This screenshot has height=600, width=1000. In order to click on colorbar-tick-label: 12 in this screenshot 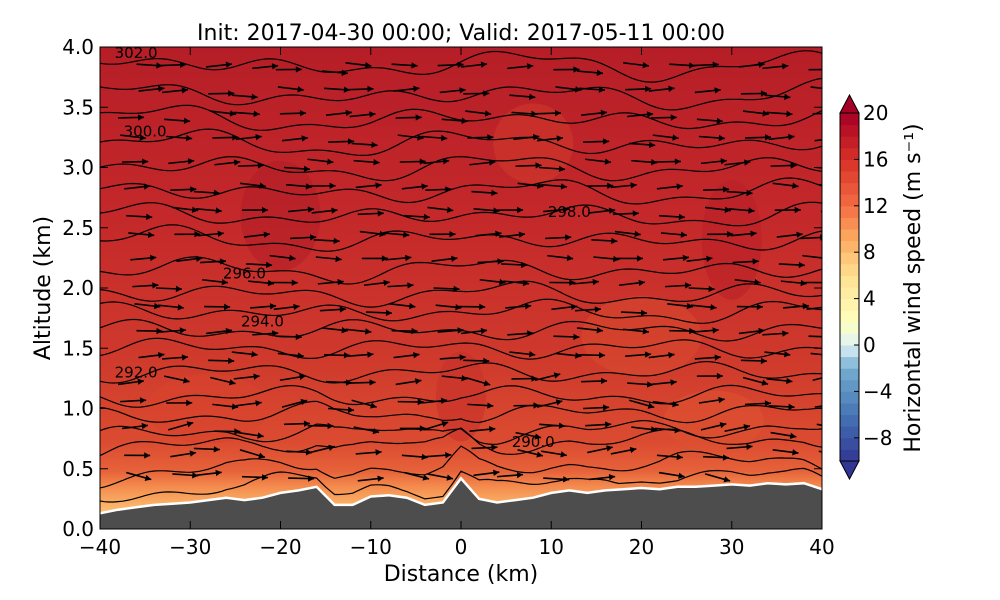, I will do `click(875, 206)`.